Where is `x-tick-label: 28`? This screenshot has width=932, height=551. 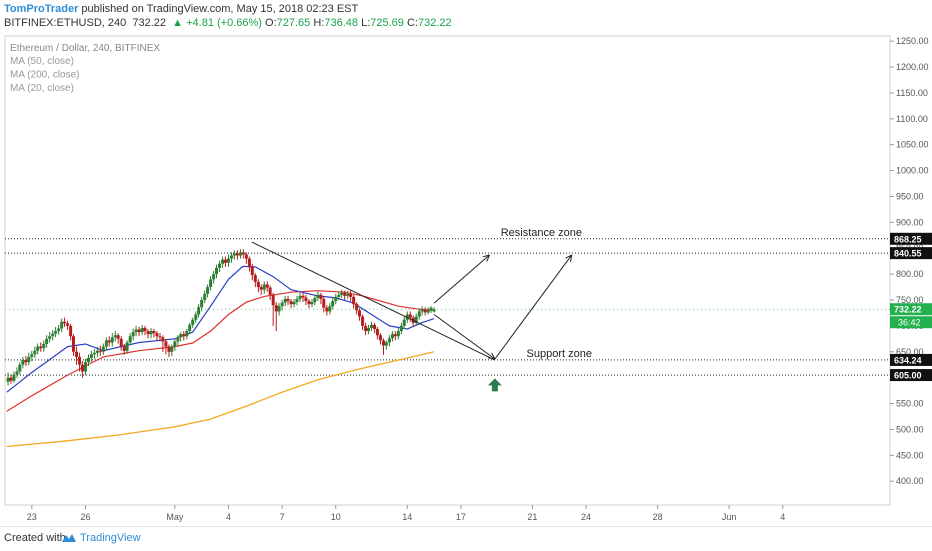 x-tick-label: 28 is located at coordinates (658, 517).